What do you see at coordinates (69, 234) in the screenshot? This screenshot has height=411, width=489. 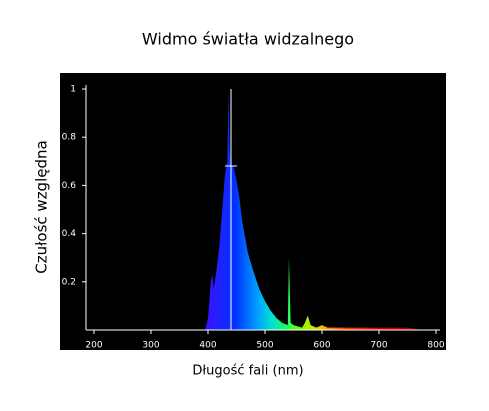 I see `y-tick-label: 0.4` at bounding box center [69, 234].